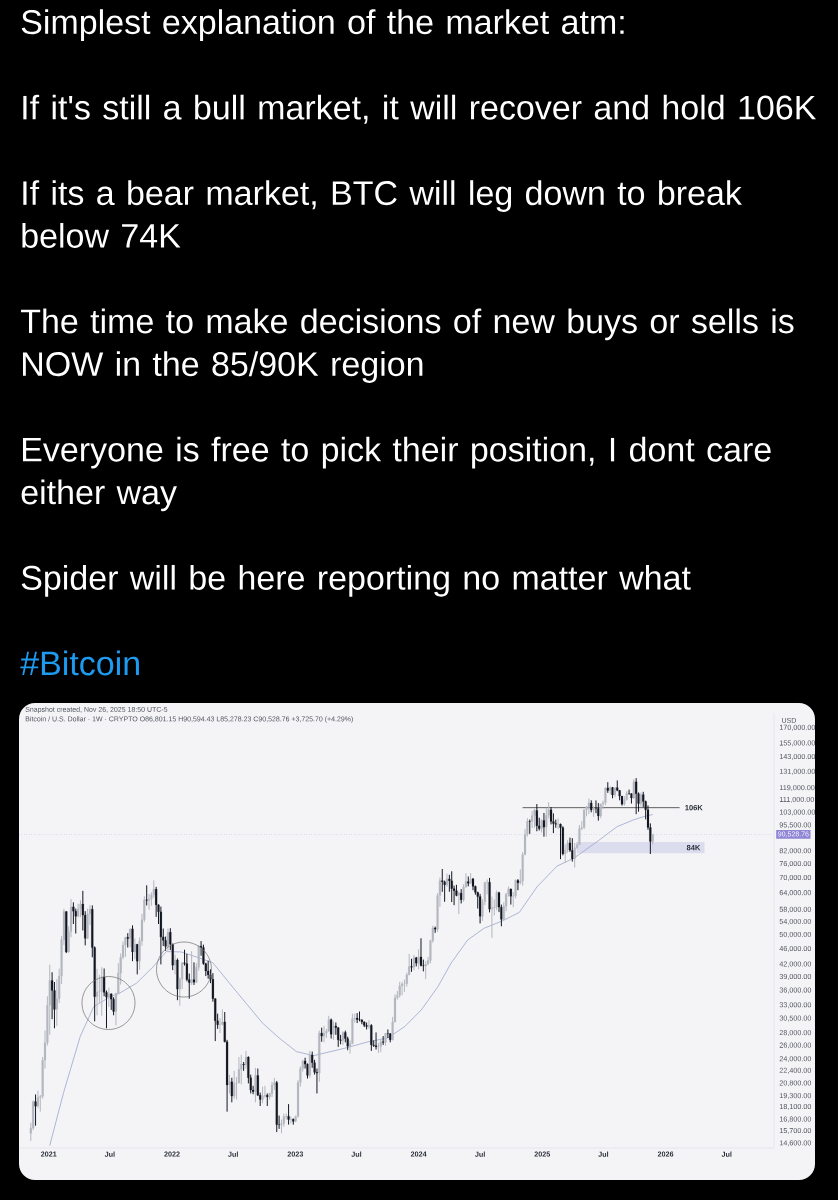 This screenshot has width=838, height=1200. Describe the element at coordinates (79, 663) in the screenshot. I see `text: #Bitcoin` at that location.